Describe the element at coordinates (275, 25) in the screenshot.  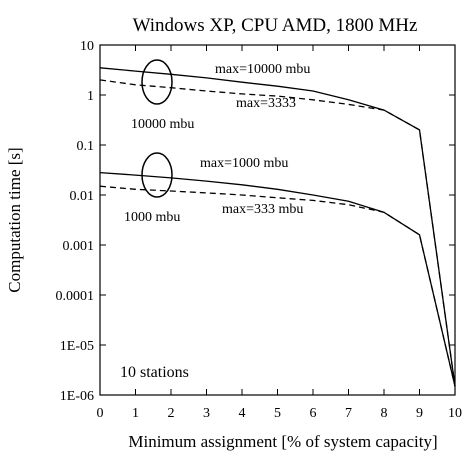
I see `chart-title: Windows XP, CPU AMD, 1800 MHz` at that location.